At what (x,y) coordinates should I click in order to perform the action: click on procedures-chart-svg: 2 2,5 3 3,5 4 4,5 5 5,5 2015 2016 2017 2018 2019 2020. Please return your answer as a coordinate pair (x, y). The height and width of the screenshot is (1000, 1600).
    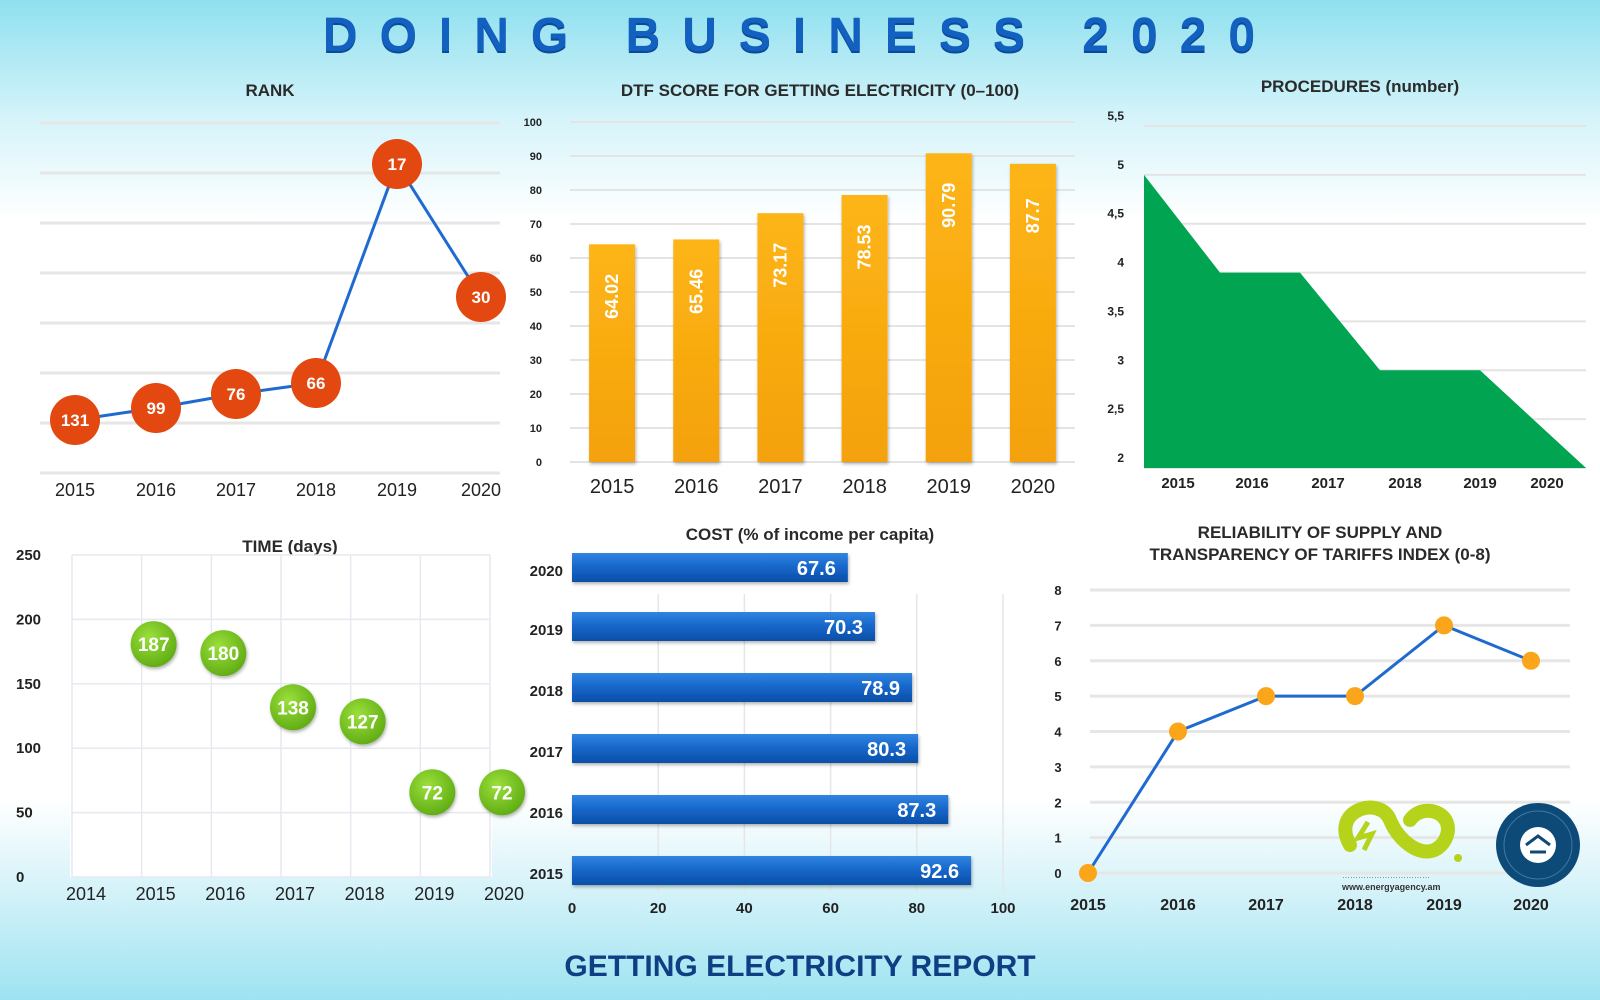
    Looking at the image, I should click on (1347, 300).